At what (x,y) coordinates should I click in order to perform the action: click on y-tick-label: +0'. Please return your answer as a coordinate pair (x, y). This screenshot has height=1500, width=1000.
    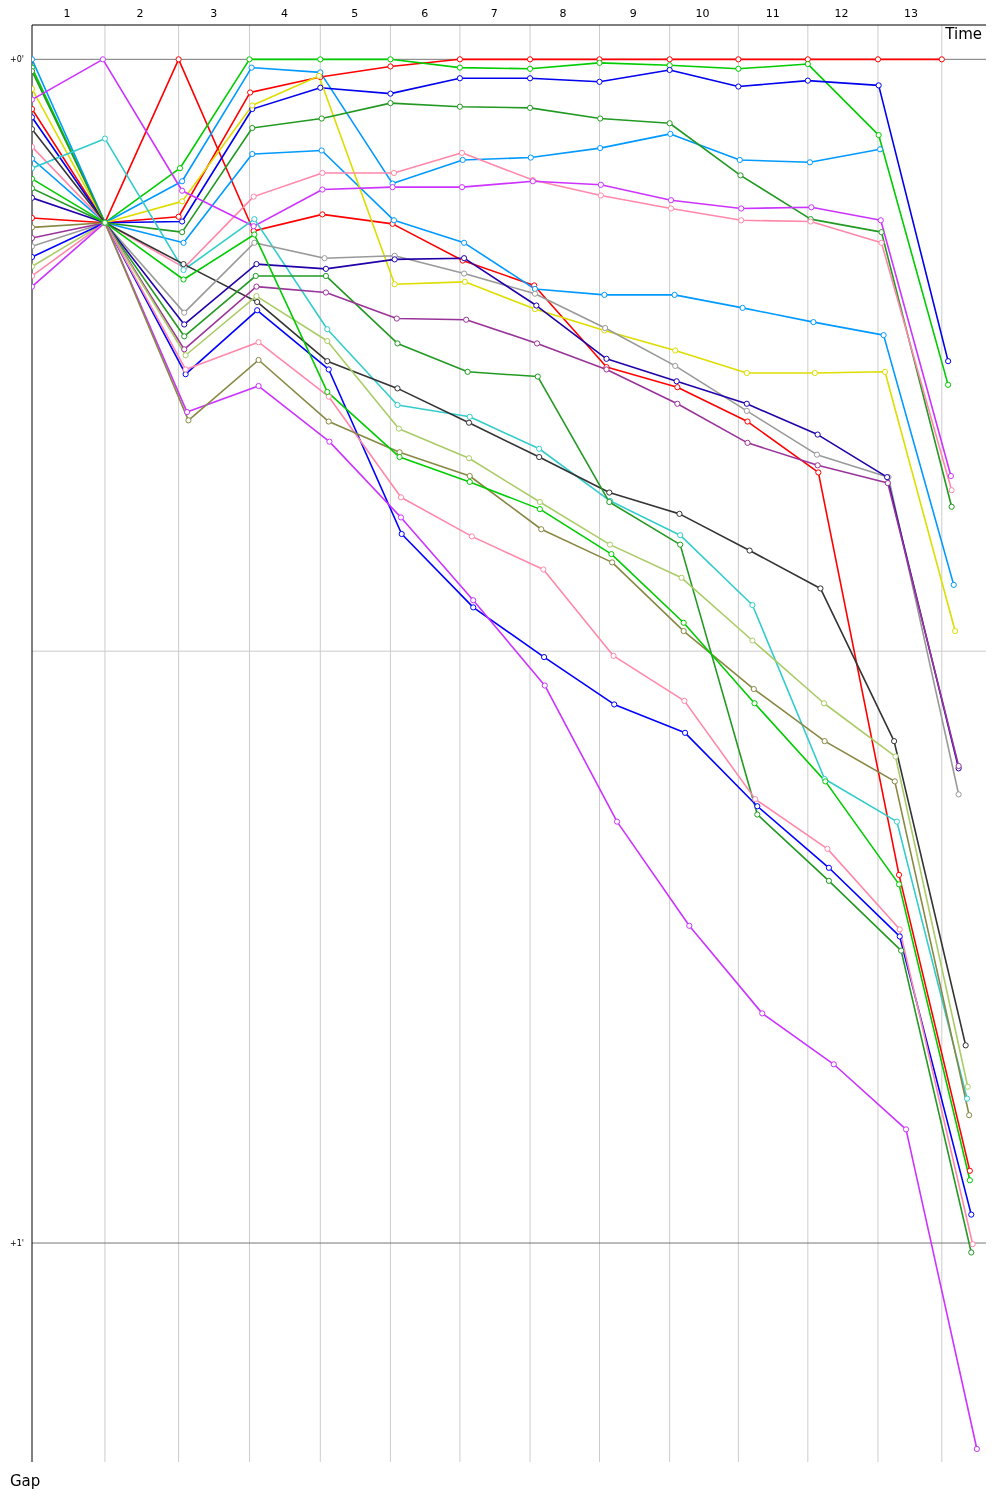
    Looking at the image, I should click on (17, 60).